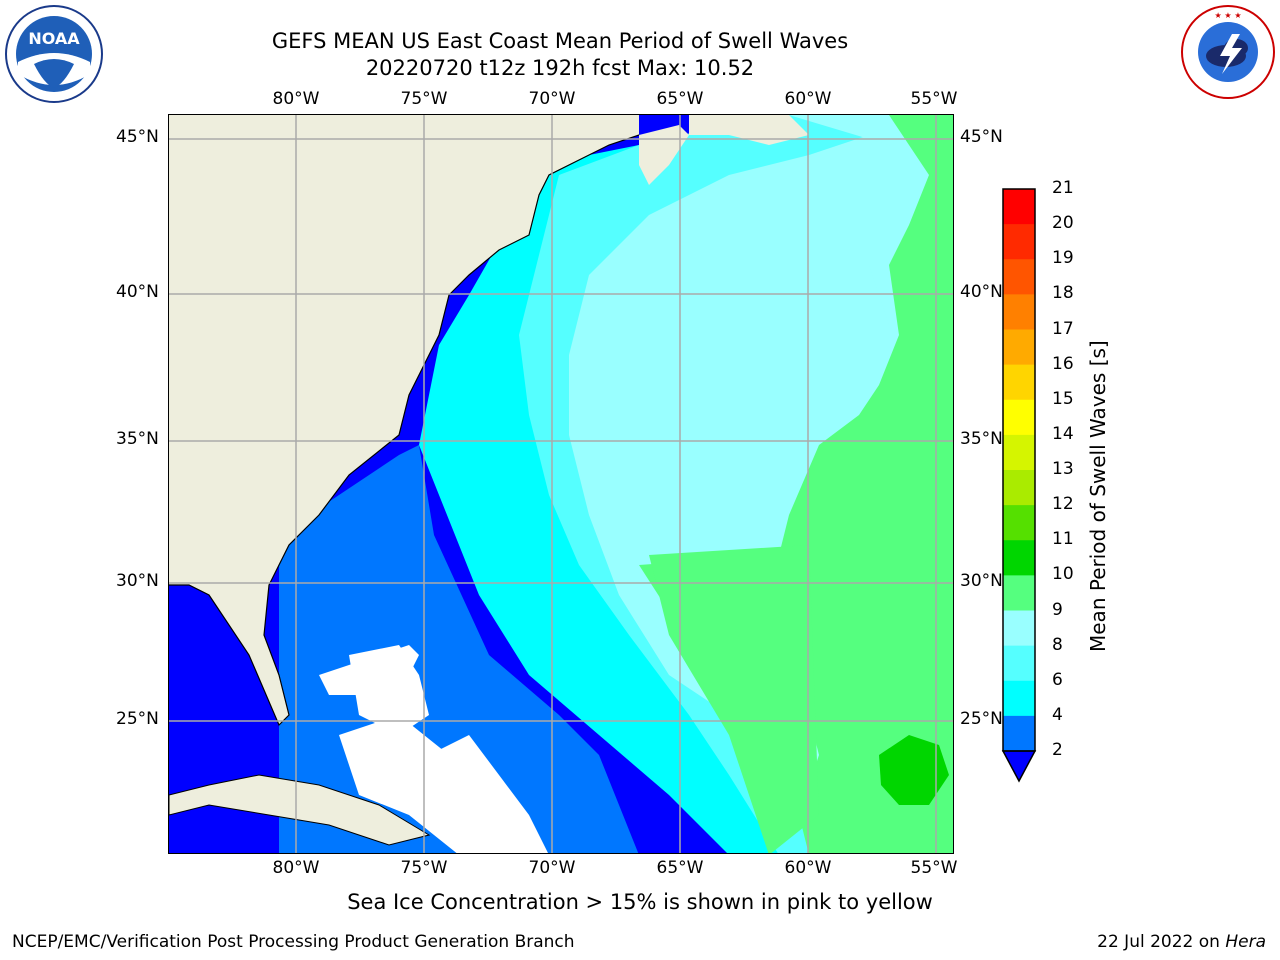  I want to click on colorbar, so click(1019, 485).